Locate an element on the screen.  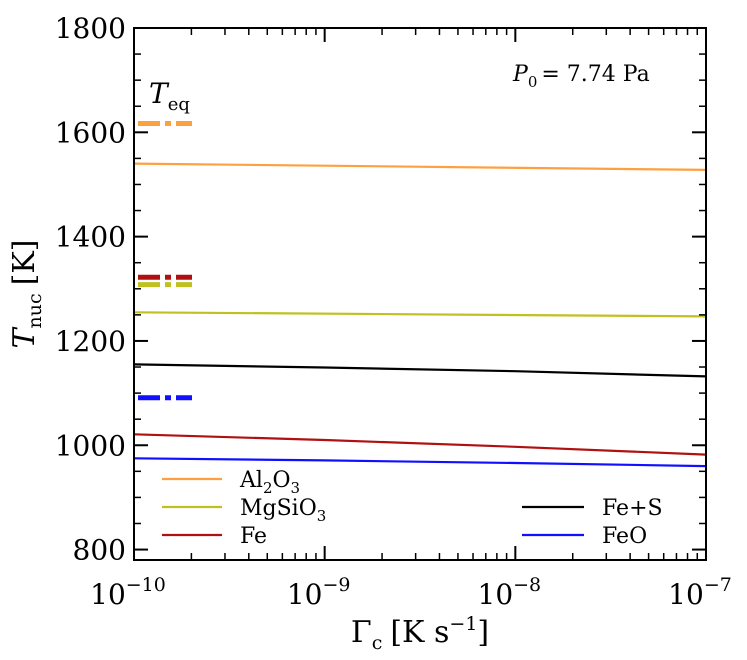
teq-layer is located at coordinates (165, 260).